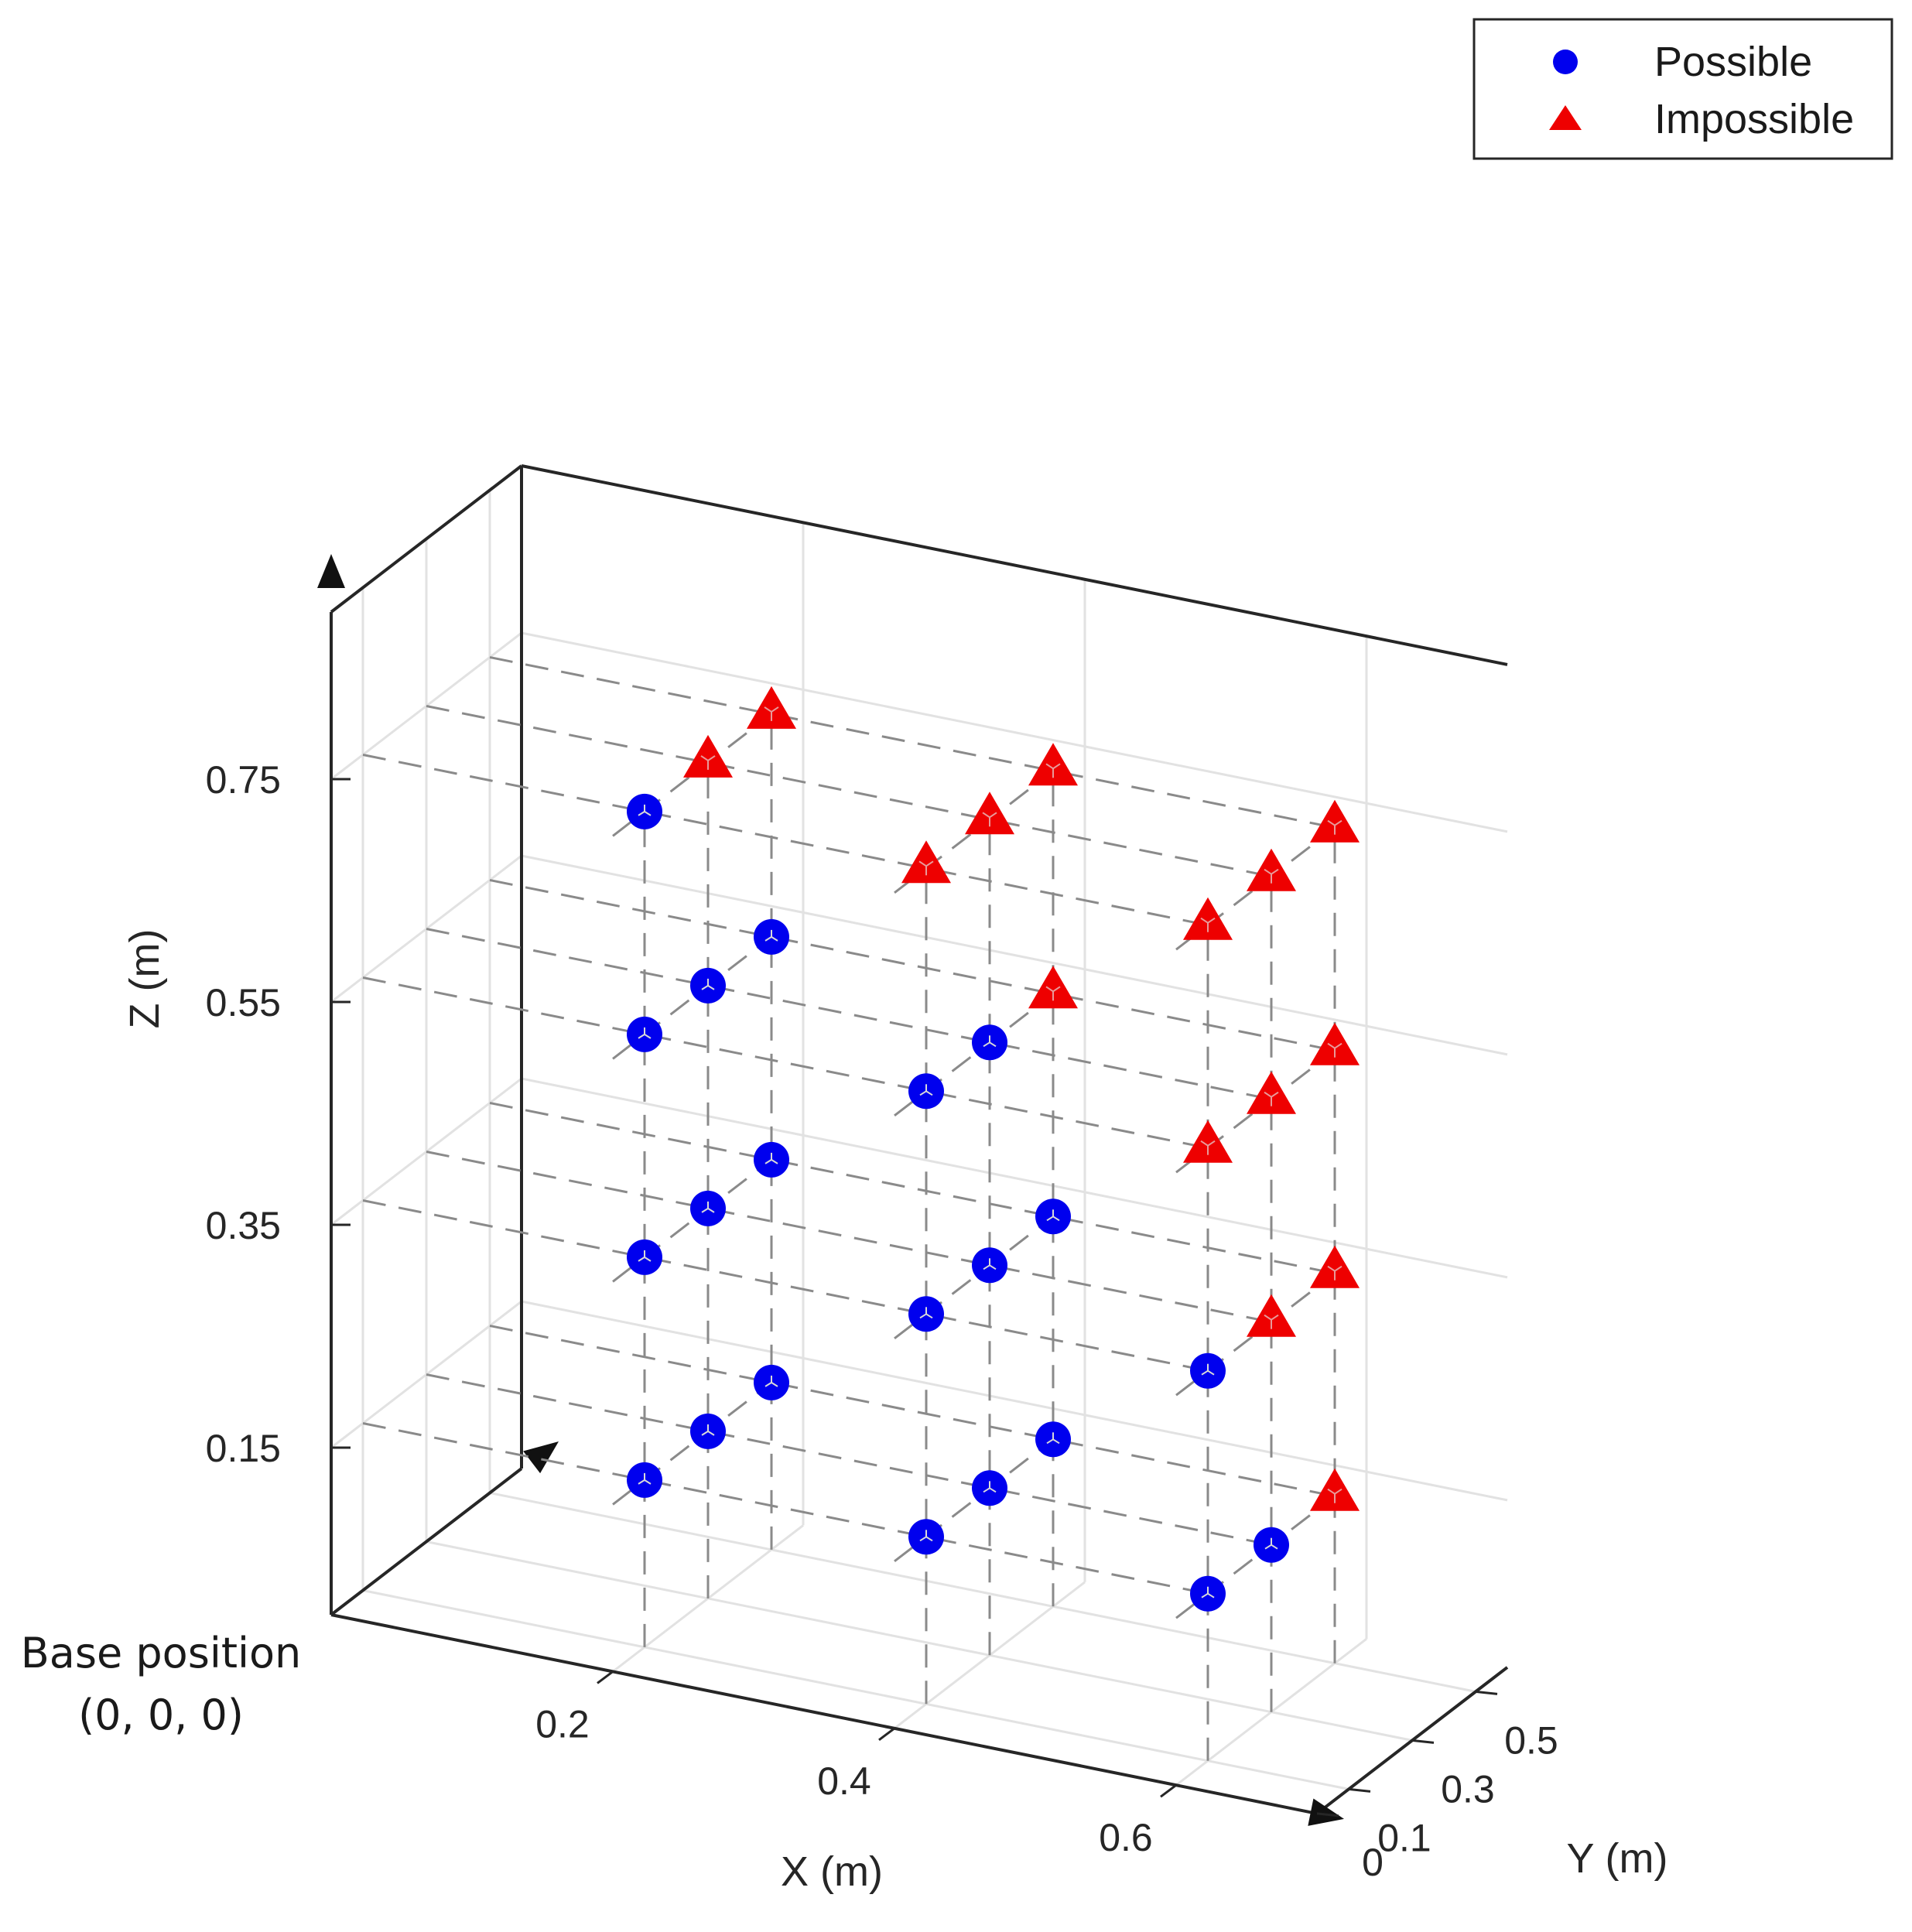 The height and width of the screenshot is (1932, 1912). I want to click on y-tick-label: 0.1, so click(1404, 1837).